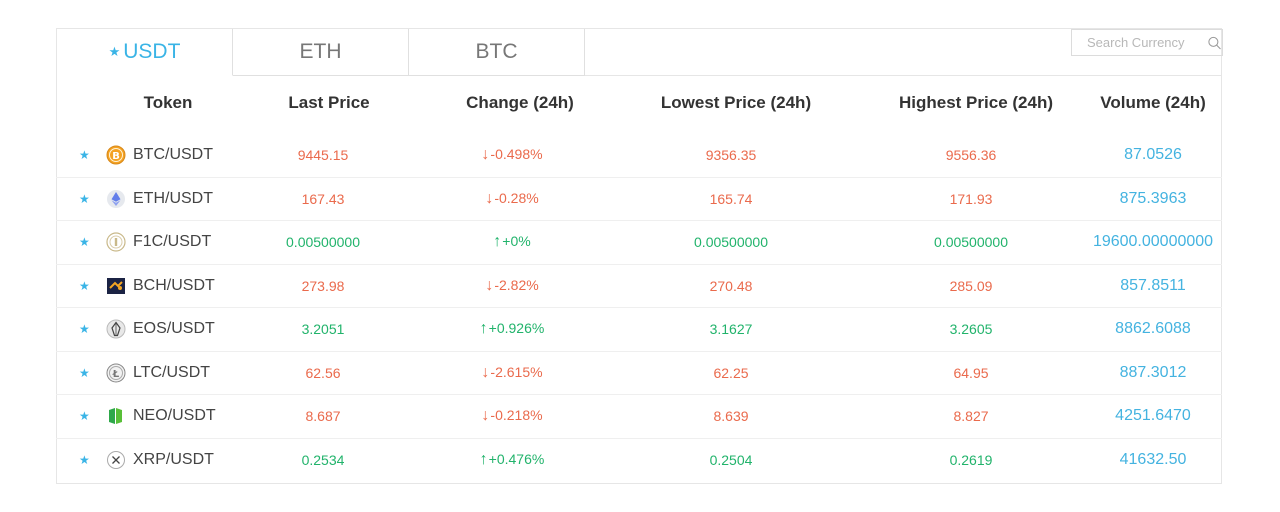 This screenshot has height=512, width=1280. Describe the element at coordinates (971, 416) in the screenshot. I see `highest-price: 8.827` at that location.